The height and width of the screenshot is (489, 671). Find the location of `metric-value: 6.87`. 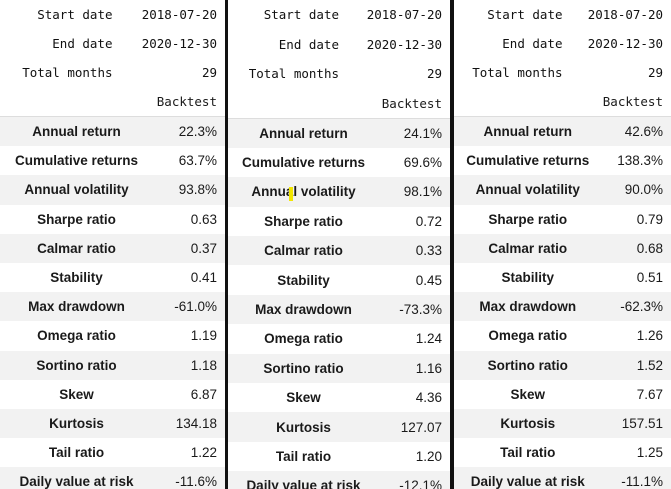

metric-value: 6.87 is located at coordinates (203, 394).